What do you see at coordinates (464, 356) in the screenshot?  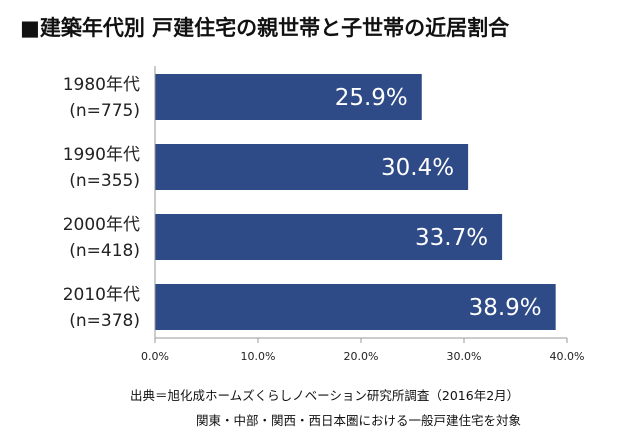 I see `x-tick-label-3: 30.0%` at bounding box center [464, 356].